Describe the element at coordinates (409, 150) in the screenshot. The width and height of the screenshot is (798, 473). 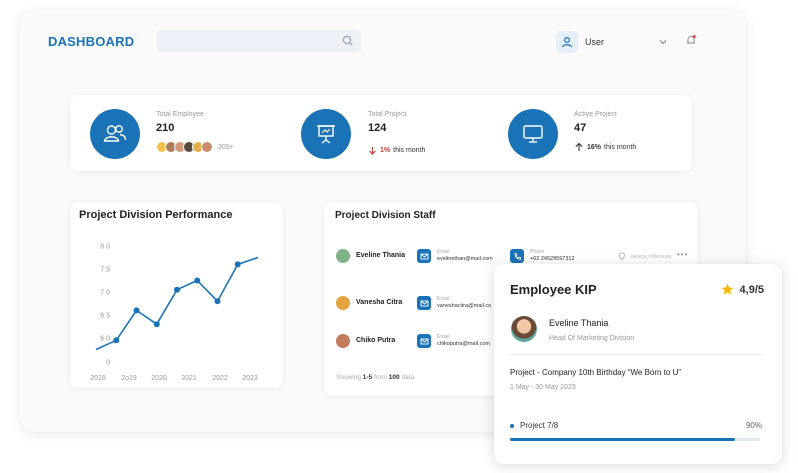
I see `total-project-change-text: this month` at that location.